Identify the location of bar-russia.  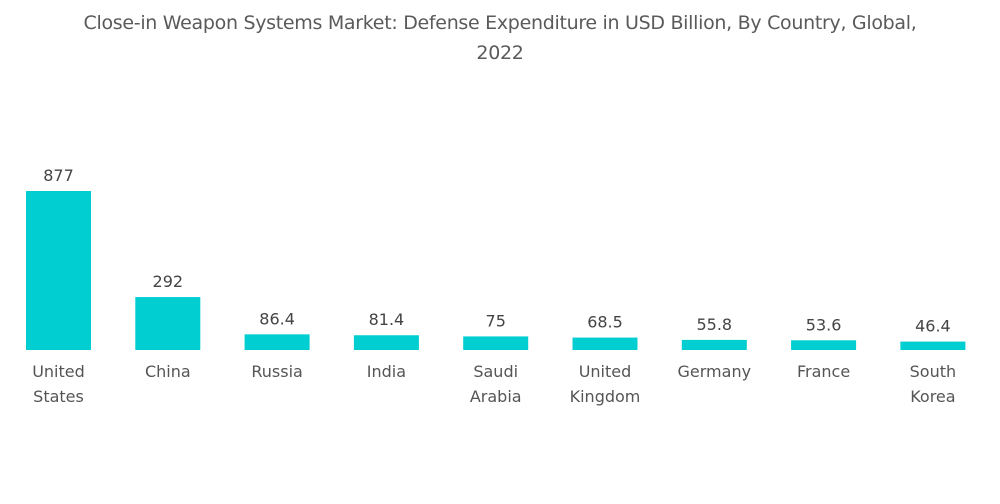
(277, 342).